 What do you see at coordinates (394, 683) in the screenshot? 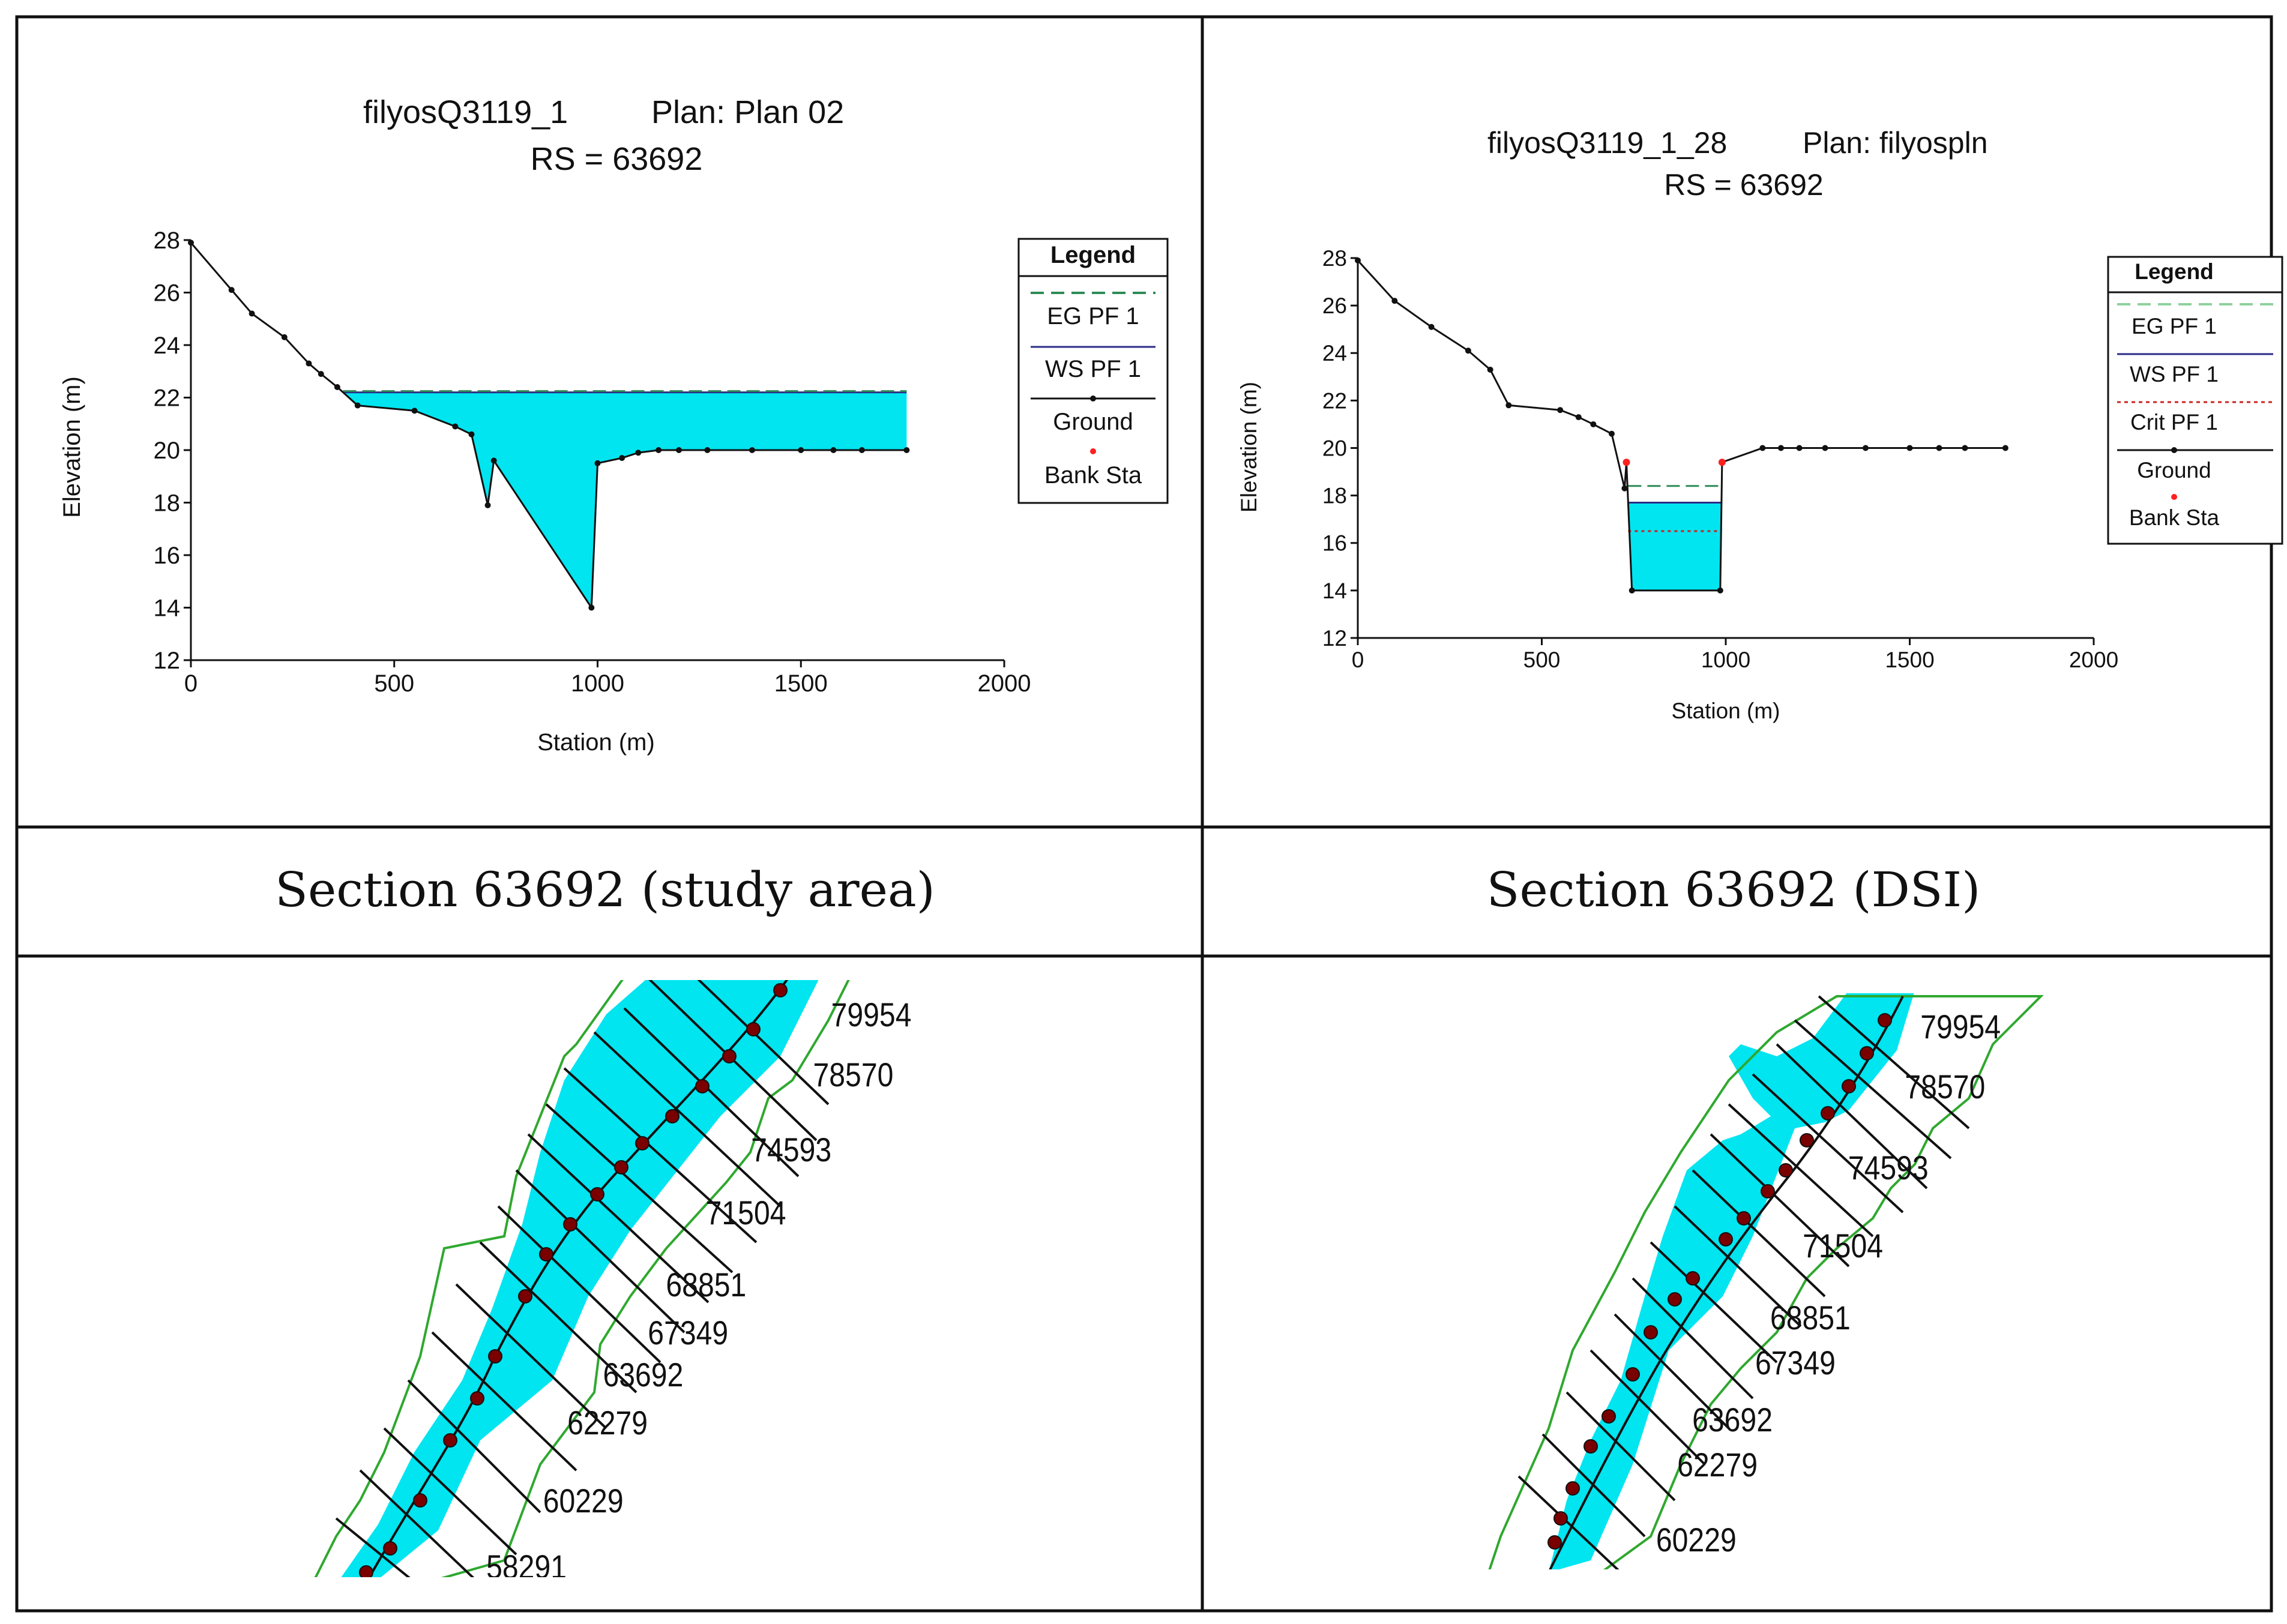
I see `x-tick-label: 500` at bounding box center [394, 683].